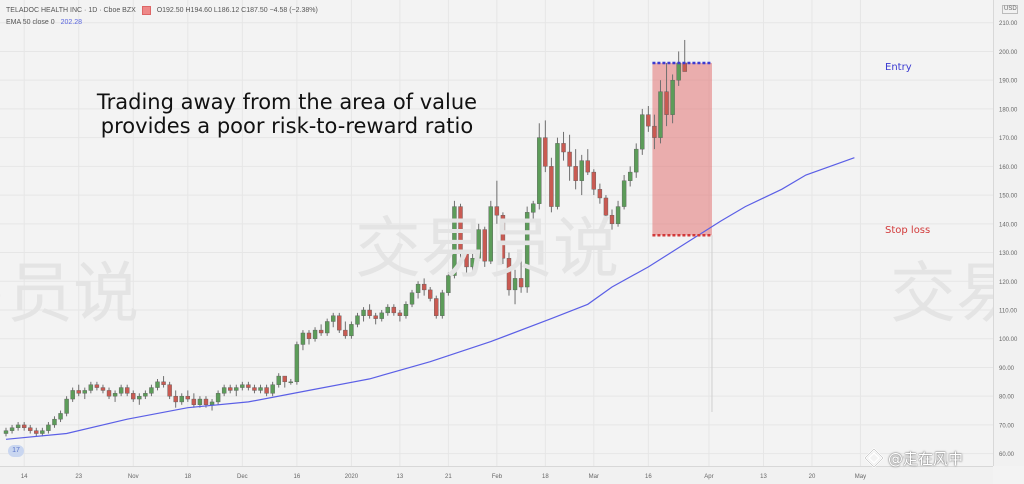  Describe the element at coordinates (287, 126) in the screenshot. I see `annotation-line-2: provides a poor risk-to-reward ratio` at that location.